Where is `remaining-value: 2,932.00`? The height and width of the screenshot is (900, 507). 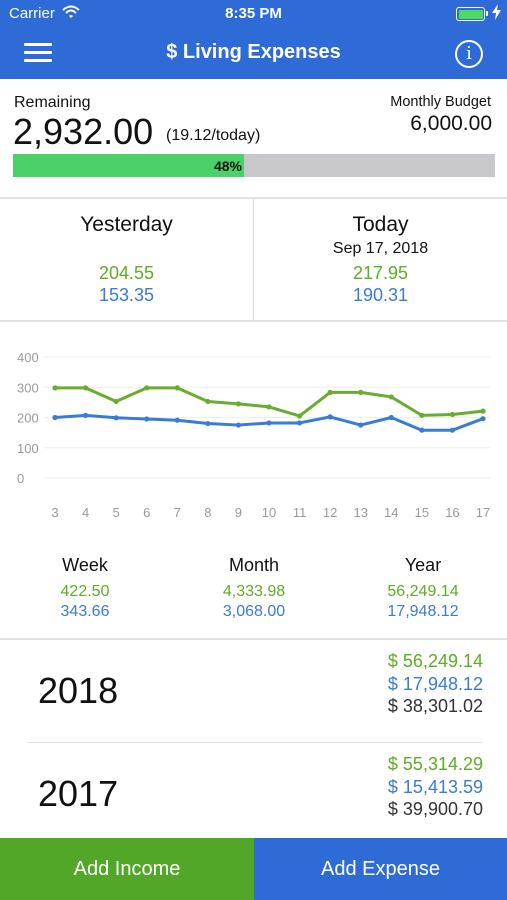 remaining-value: 2,932.00 is located at coordinates (83, 131).